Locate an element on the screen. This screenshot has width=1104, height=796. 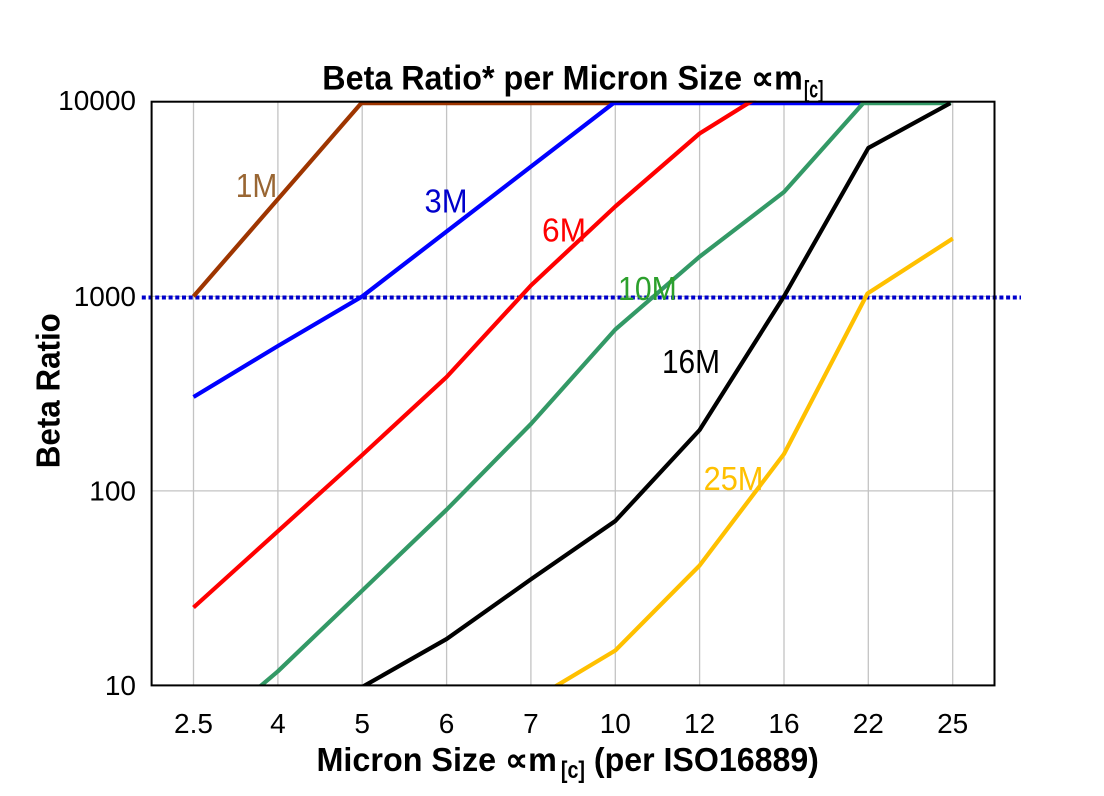
svg-text: 16M is located at coordinates (691, 361).